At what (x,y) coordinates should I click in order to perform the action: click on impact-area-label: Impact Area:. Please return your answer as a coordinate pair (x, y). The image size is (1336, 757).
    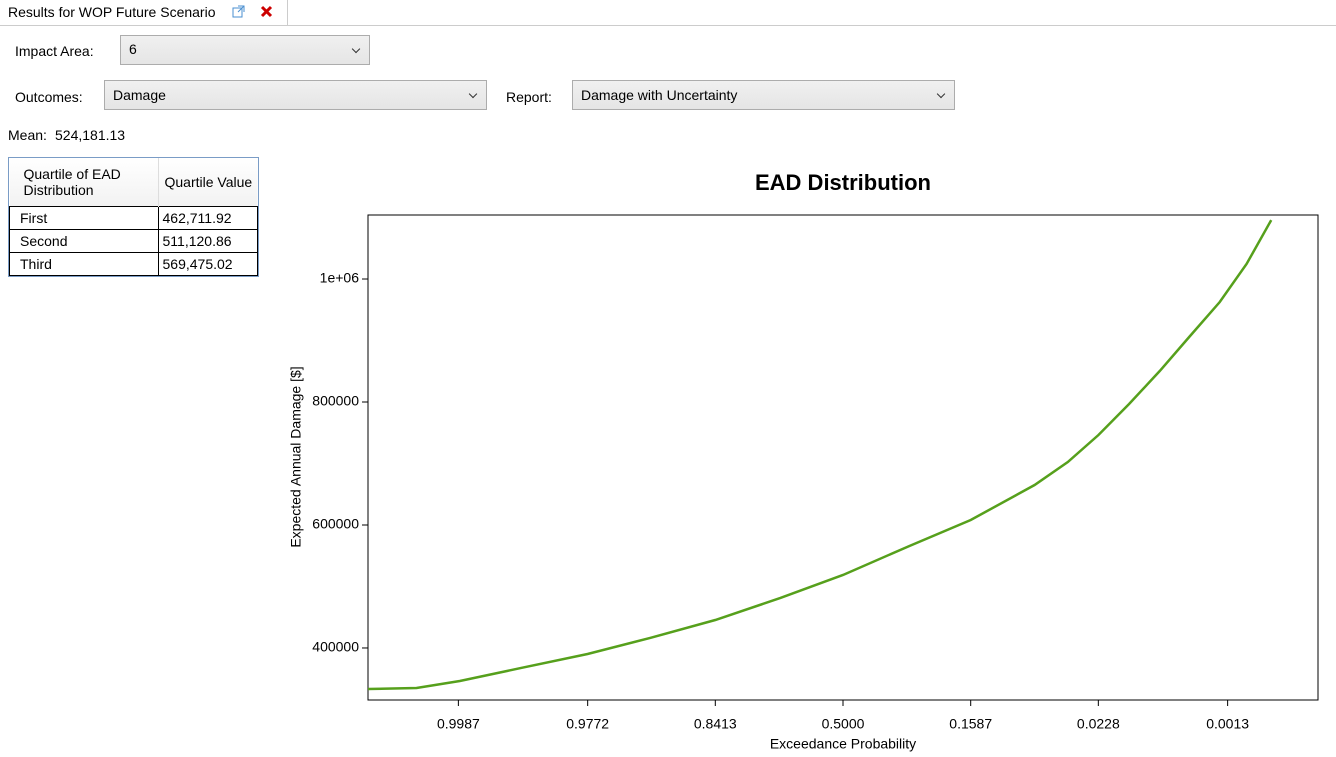
    Looking at the image, I should click on (54, 51).